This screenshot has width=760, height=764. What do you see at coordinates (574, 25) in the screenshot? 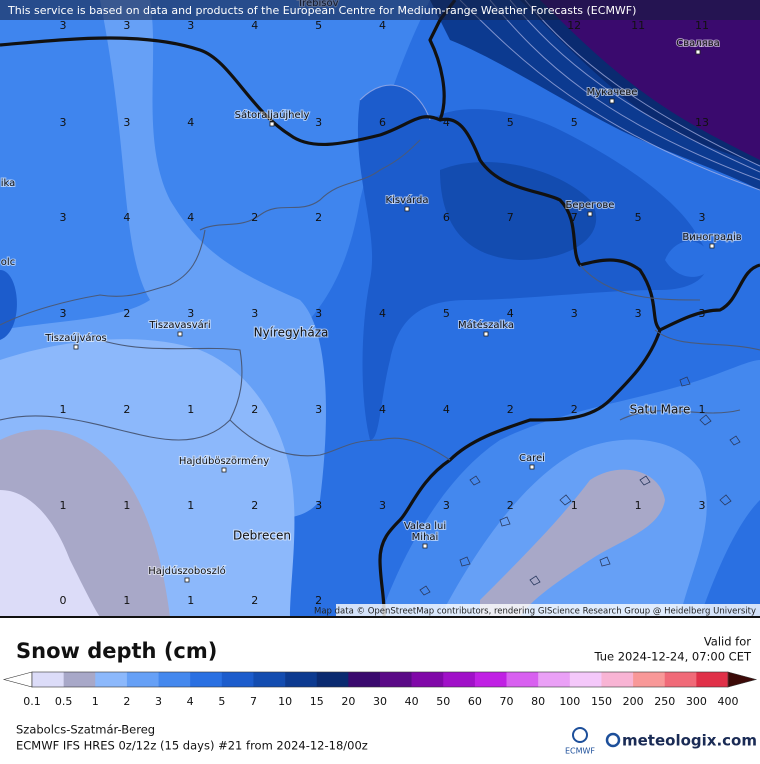
I see `grid-value: 12` at bounding box center [574, 25].